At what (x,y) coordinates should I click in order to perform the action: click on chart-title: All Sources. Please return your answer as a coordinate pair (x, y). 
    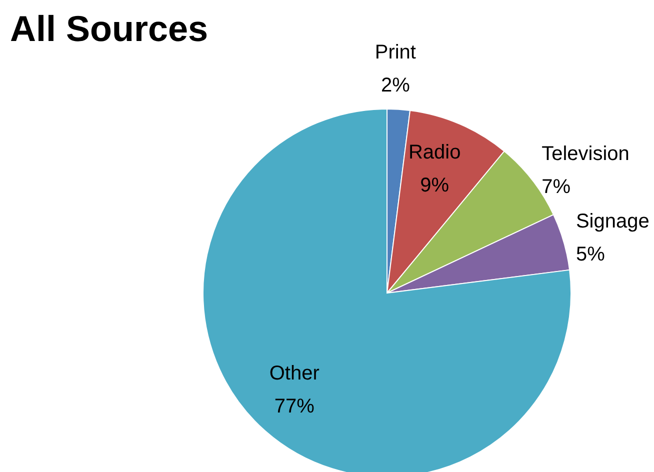
    Looking at the image, I should click on (109, 29).